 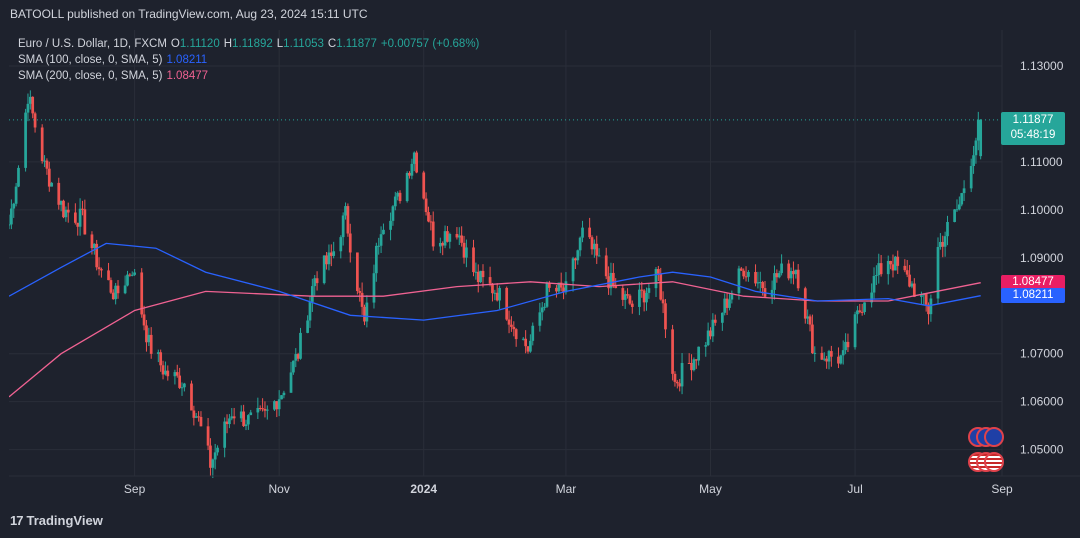 I want to click on eu-flag-icon, so click(x=994, y=437).